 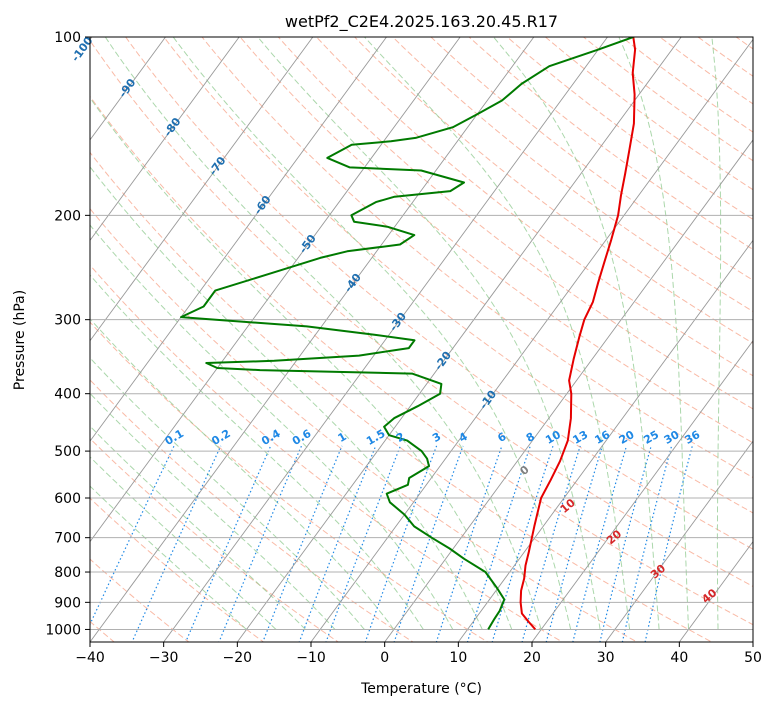 I want to click on isotherm-label: -70, so click(x=217, y=166).